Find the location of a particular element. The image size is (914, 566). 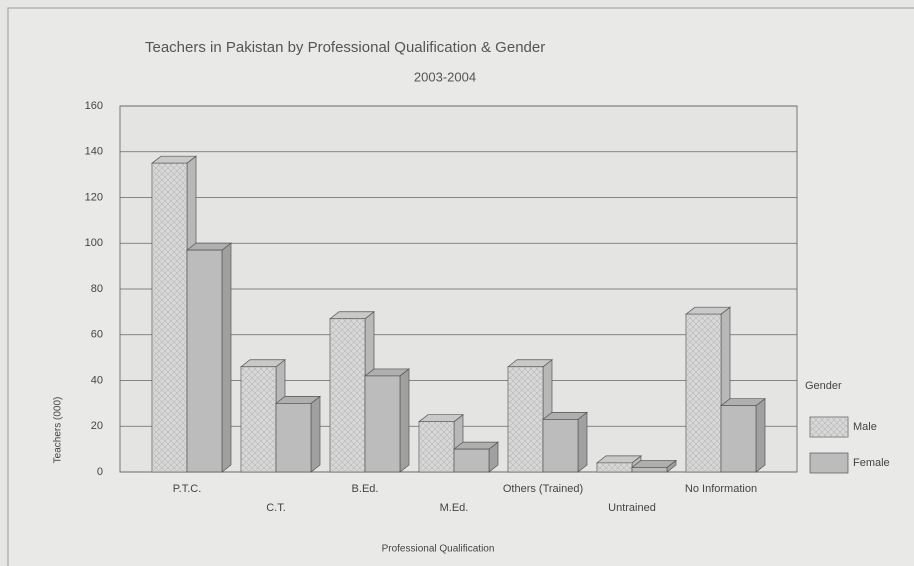

x-axis-label: Professional Qualification is located at coordinates (438, 549).